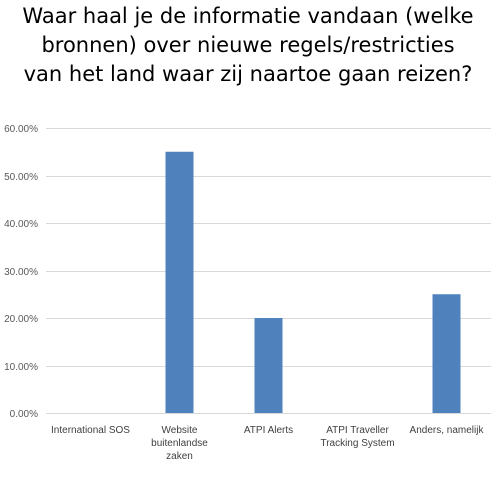  I want to click on y-tick-label: 40.00%, so click(21, 224).